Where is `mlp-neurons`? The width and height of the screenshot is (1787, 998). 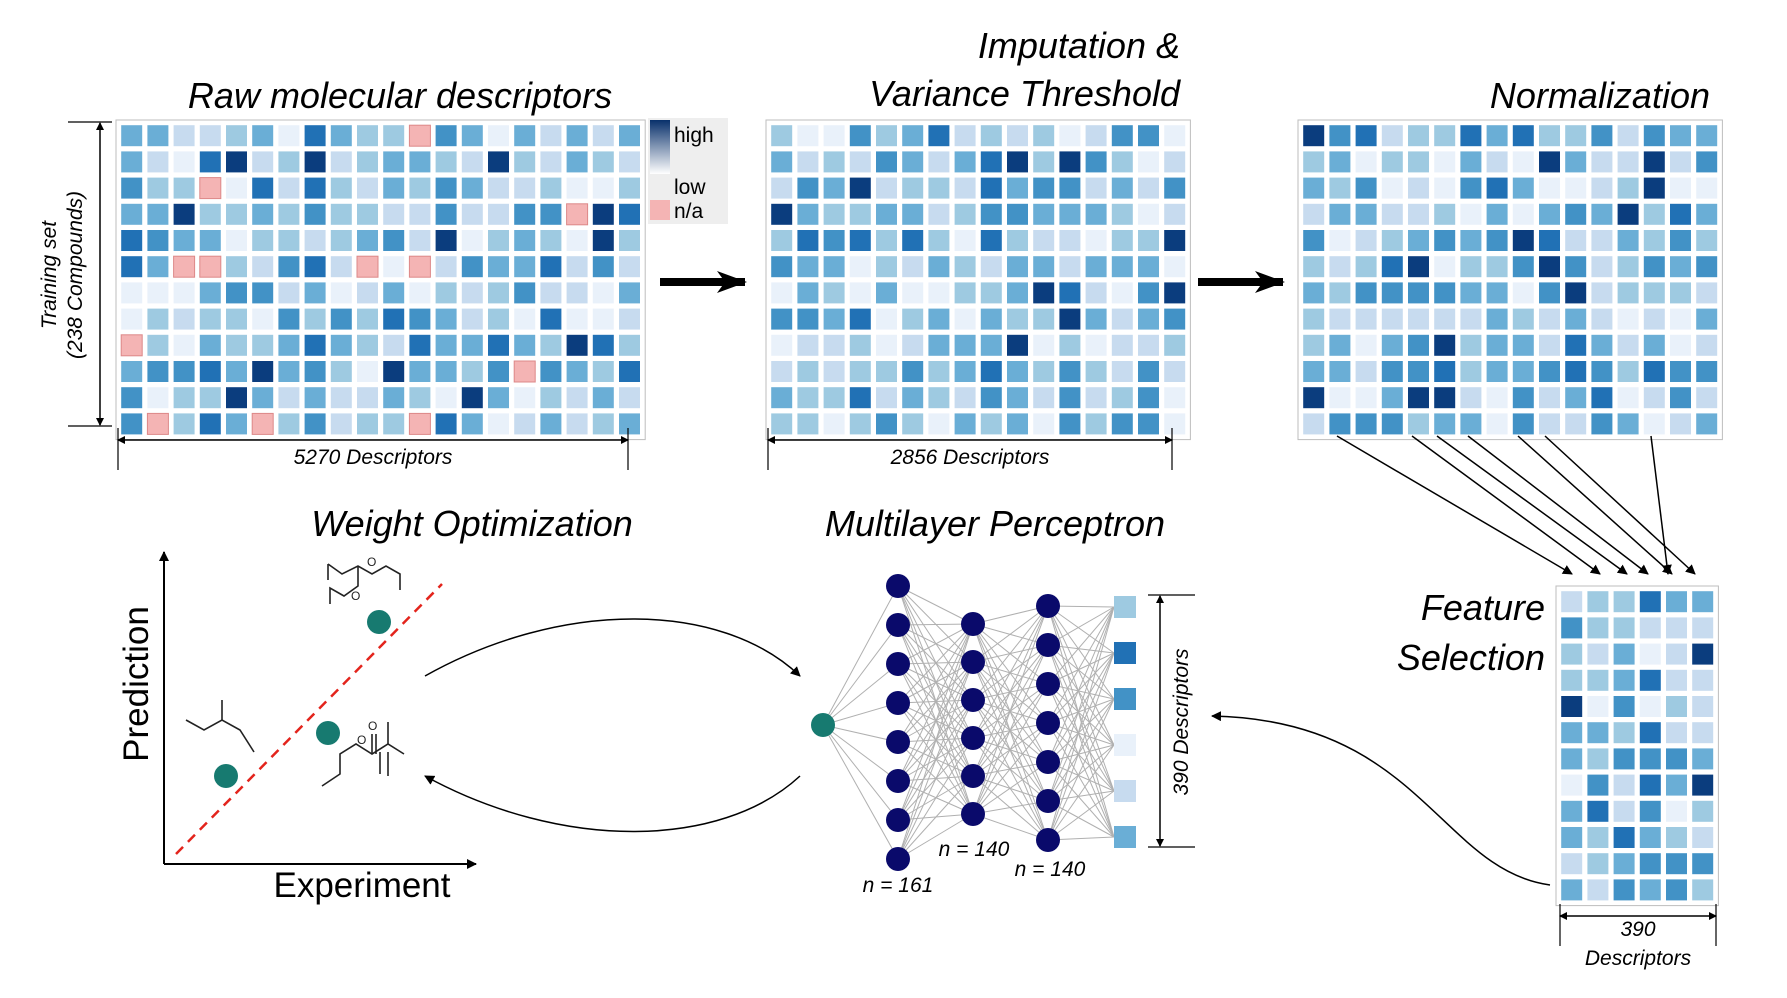
mlp-neurons is located at coordinates (935, 722).